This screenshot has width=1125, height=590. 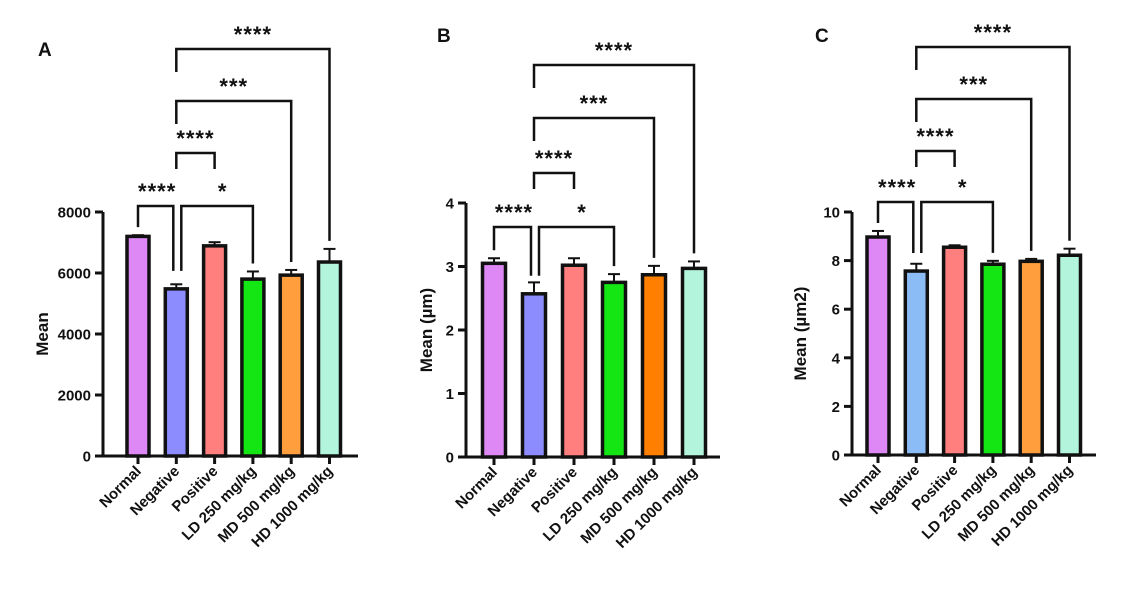 I want to click on y-axis-label: Mean (µm2), so click(x=800, y=334).